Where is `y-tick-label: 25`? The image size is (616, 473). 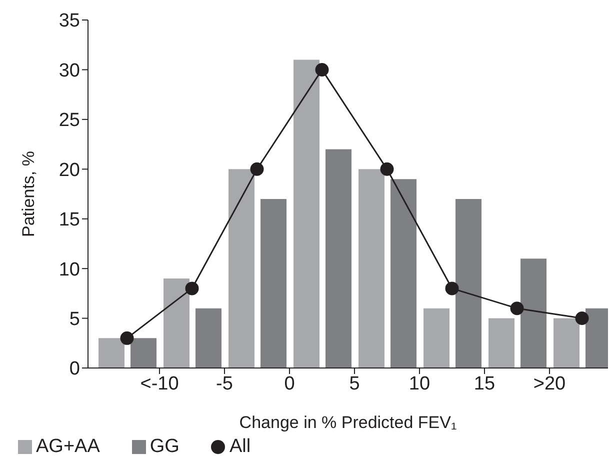
y-tick-label: 25 is located at coordinates (69, 121).